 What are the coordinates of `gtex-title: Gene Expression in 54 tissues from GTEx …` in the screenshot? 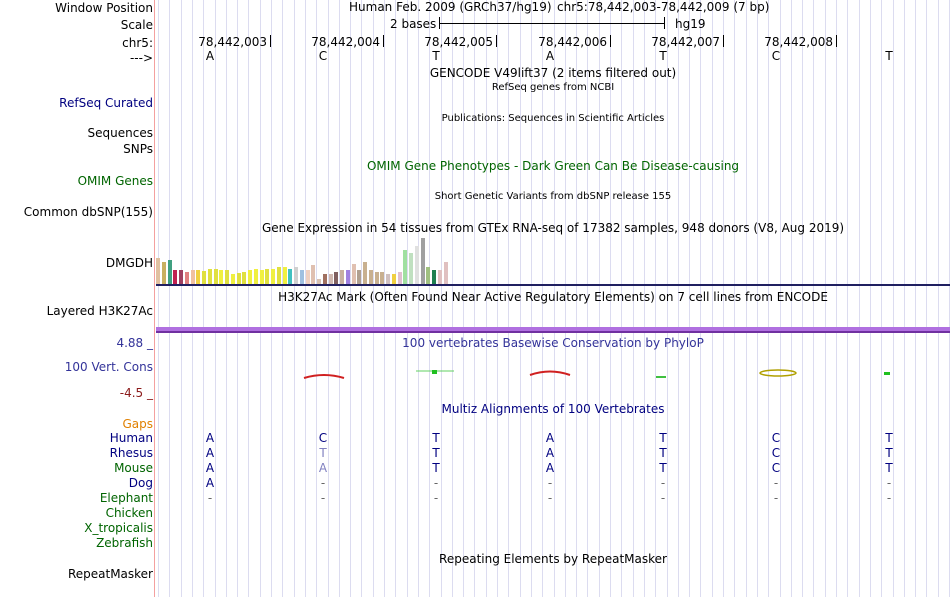 It's located at (553, 228).